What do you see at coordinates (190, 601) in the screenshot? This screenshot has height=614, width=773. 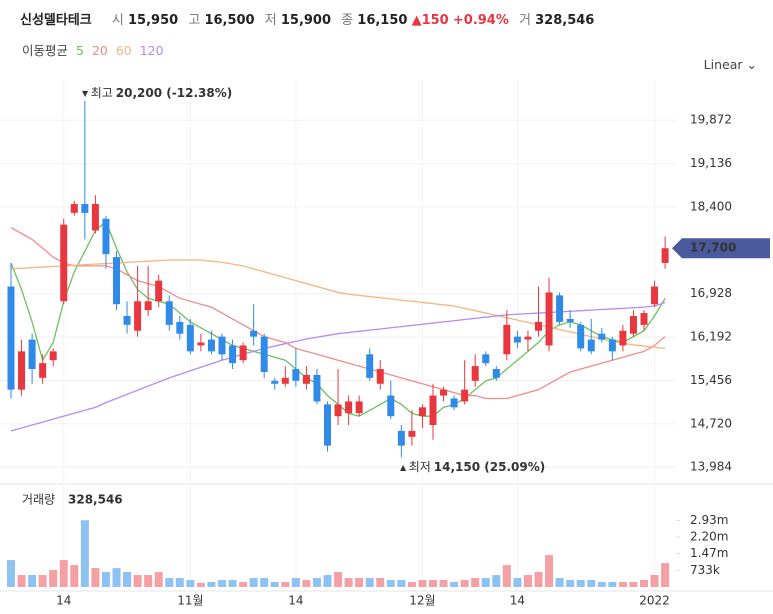 I see `x-tick-label: 11월` at bounding box center [190, 601].